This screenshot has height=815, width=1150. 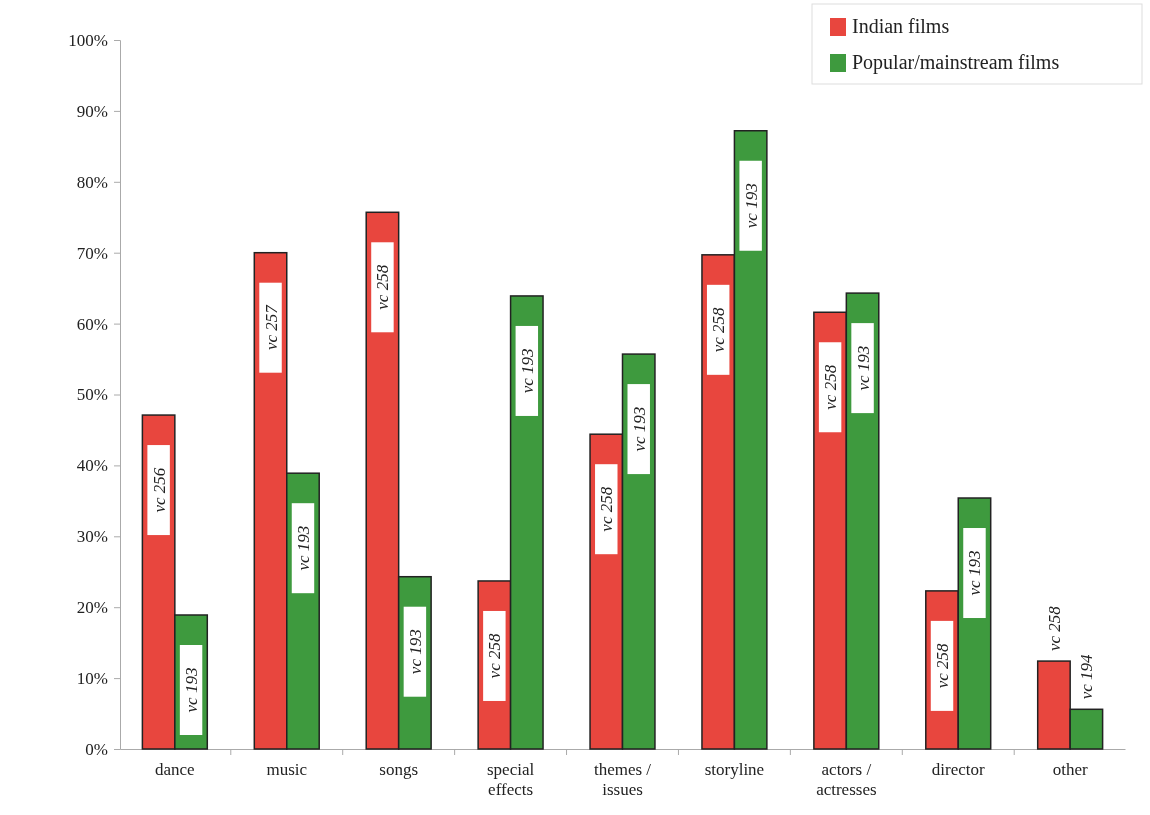 I want to click on y-tick-label: 30%, so click(x=92, y=537).